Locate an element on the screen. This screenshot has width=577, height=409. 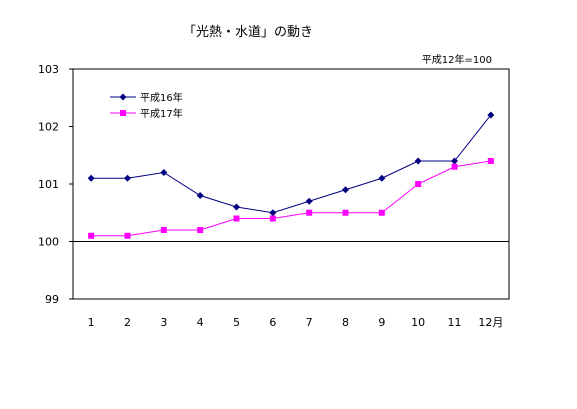
legend-label: 平成16年 is located at coordinates (161, 97).